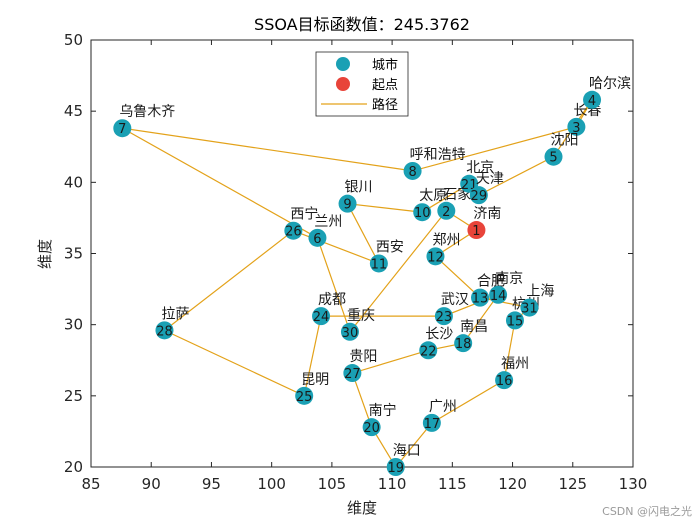 The height and width of the screenshot is (525, 700). What do you see at coordinates (433, 196) in the screenshot?
I see `city-name-label: 太原` at bounding box center [433, 196].